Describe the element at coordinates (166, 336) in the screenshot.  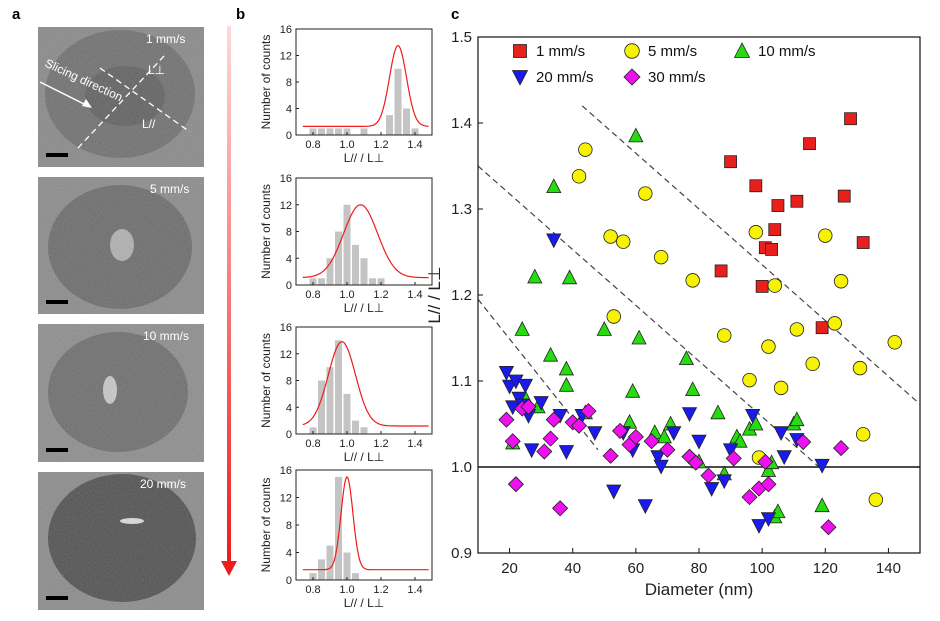
I see `speed-label-3: 10 mm/s` at that location.